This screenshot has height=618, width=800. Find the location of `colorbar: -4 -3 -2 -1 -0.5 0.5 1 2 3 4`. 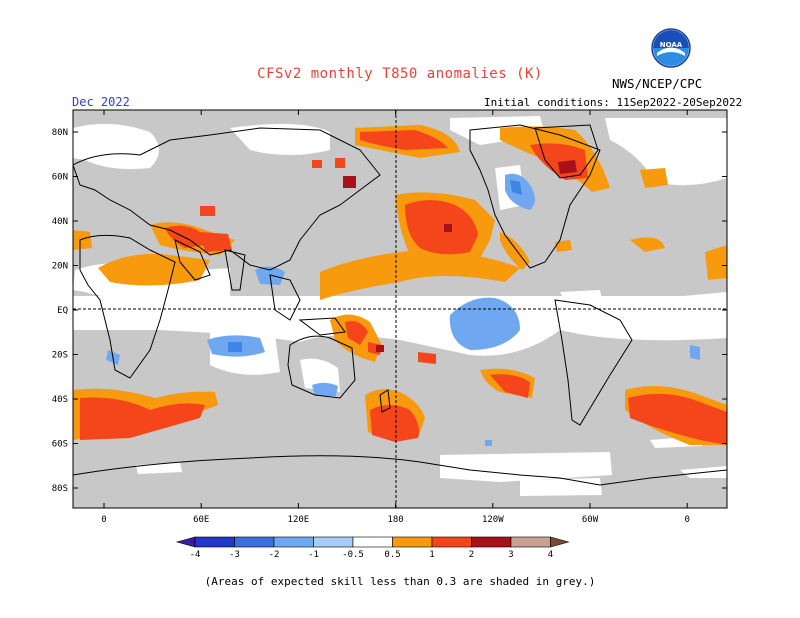

colorbar: -4 -3 -2 -1 -0.5 0.5 1 2 3 4 is located at coordinates (372, 548).